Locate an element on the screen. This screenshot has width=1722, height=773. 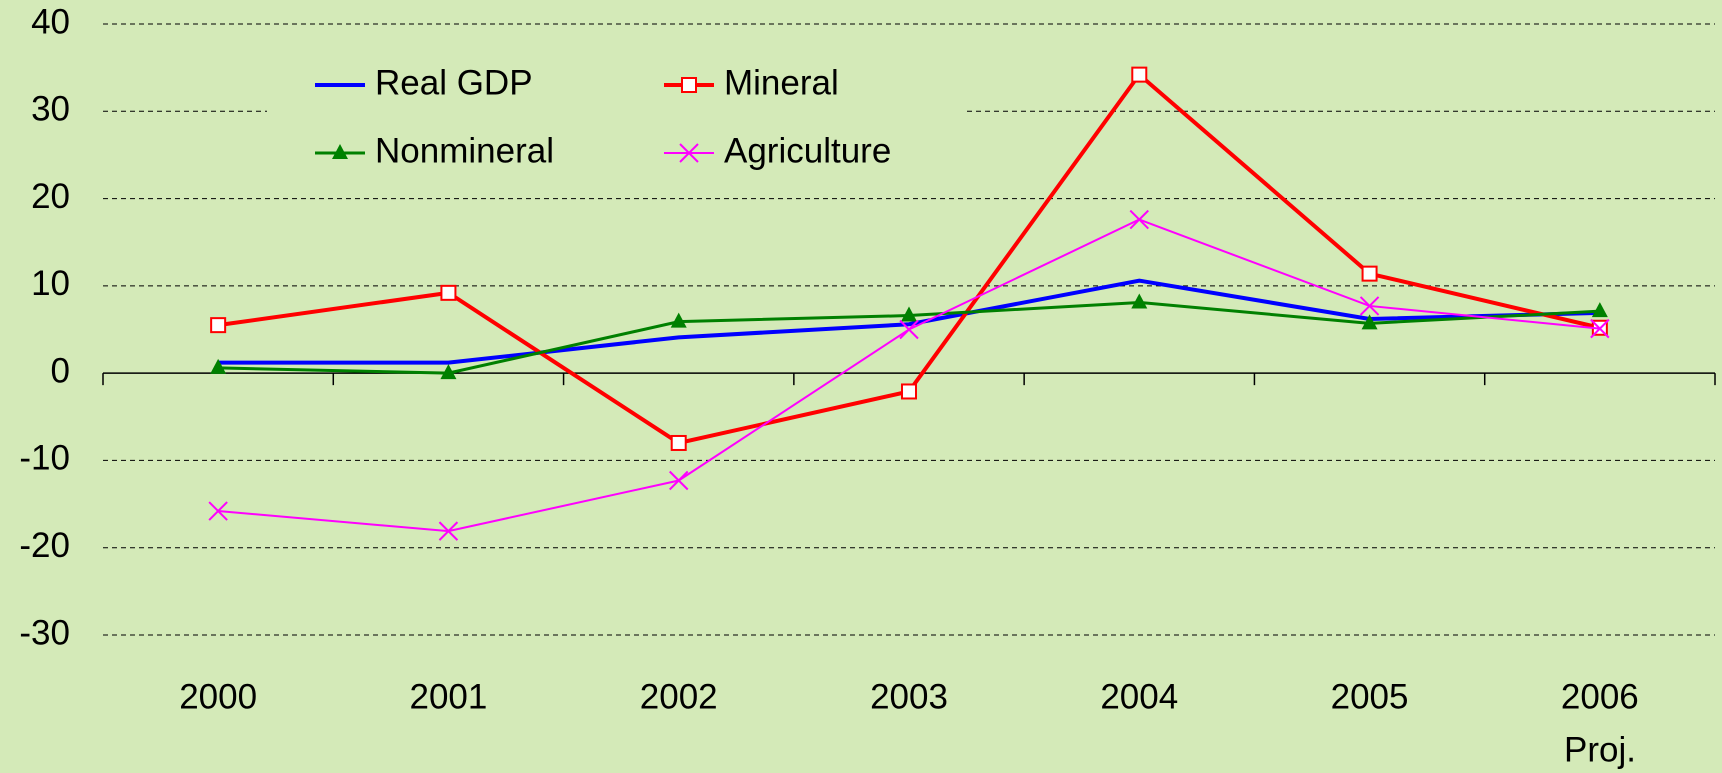
y-tick-label: 20 is located at coordinates (50, 196).